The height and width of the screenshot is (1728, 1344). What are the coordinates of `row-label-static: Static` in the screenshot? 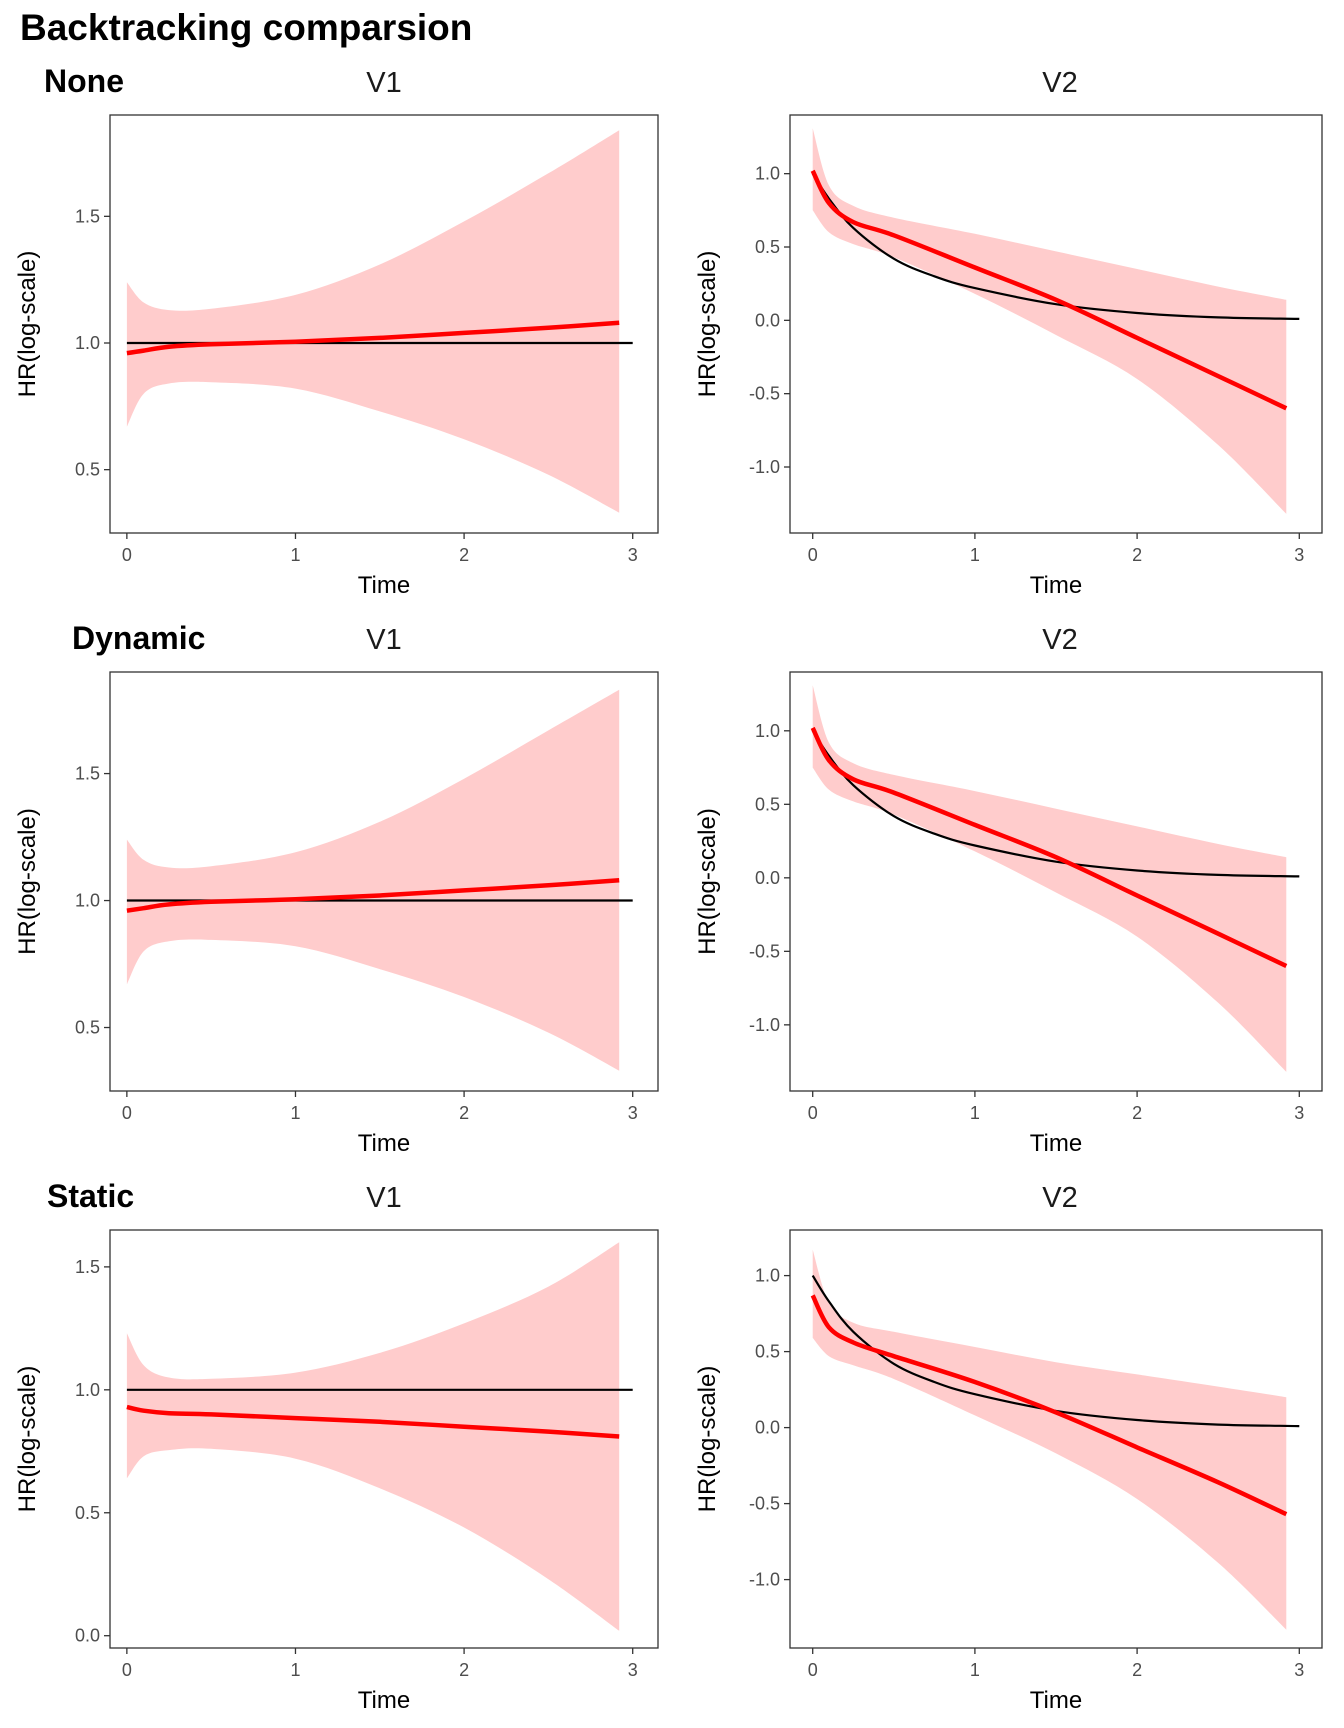 It's located at (90, 1196).